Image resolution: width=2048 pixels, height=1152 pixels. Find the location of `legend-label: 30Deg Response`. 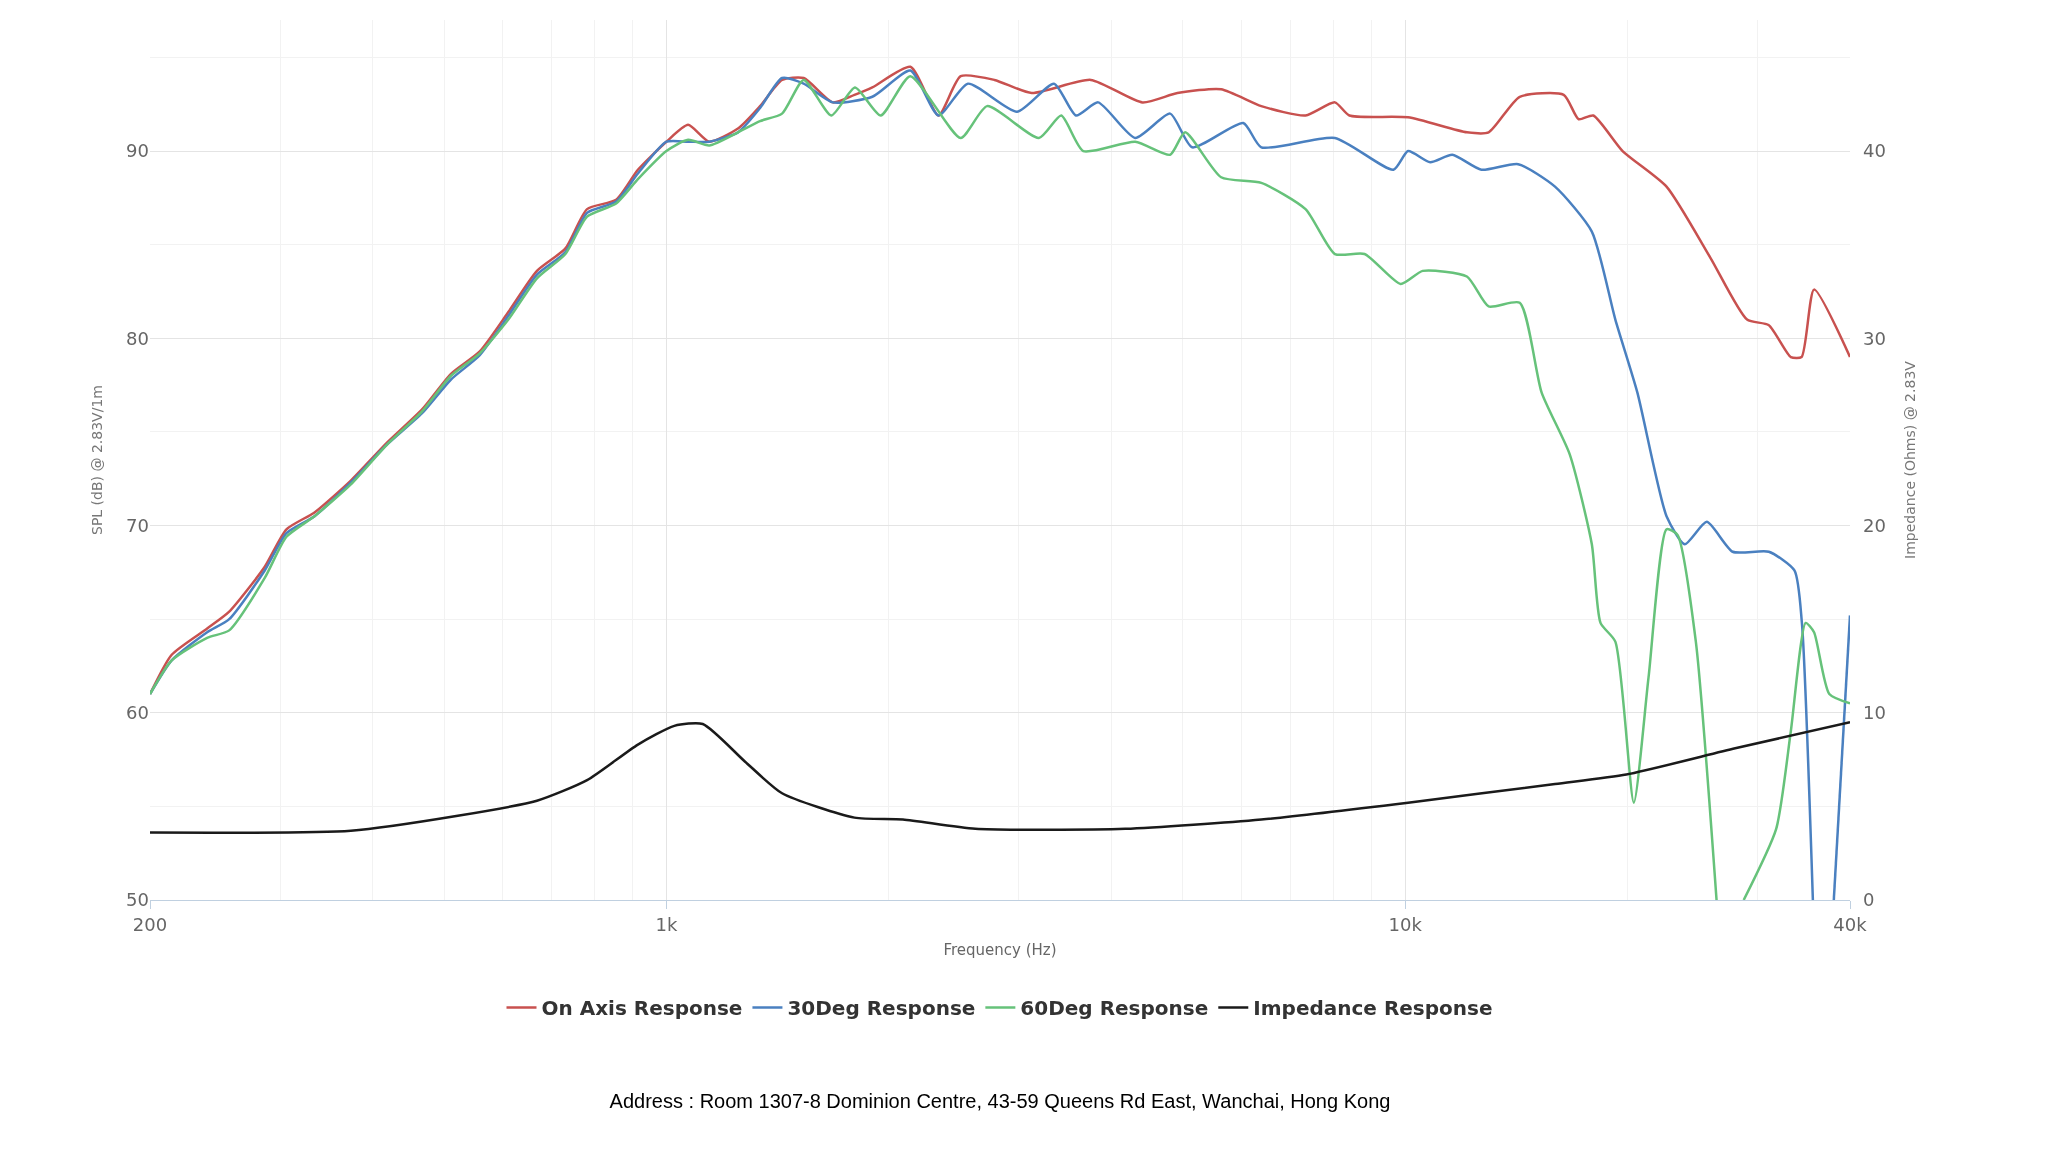

legend-label: 30Deg Response is located at coordinates (881, 1008).